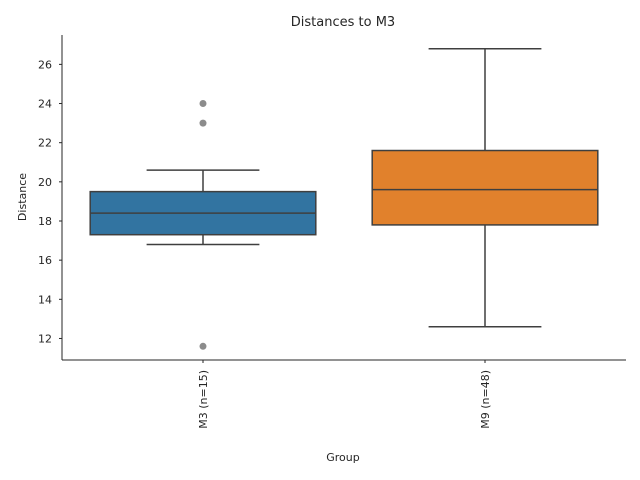  I want to click on x-tick-label: M9 (n=48), so click(485, 399).